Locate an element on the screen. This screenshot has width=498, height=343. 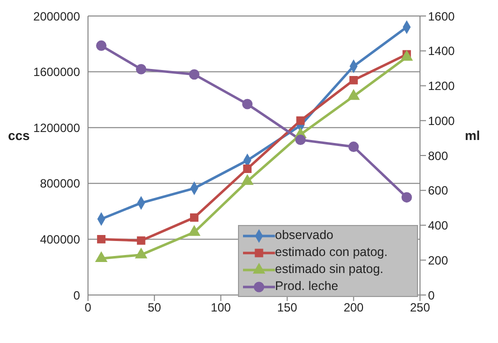
y2-tick-label: 1200 is located at coordinates (442, 86).